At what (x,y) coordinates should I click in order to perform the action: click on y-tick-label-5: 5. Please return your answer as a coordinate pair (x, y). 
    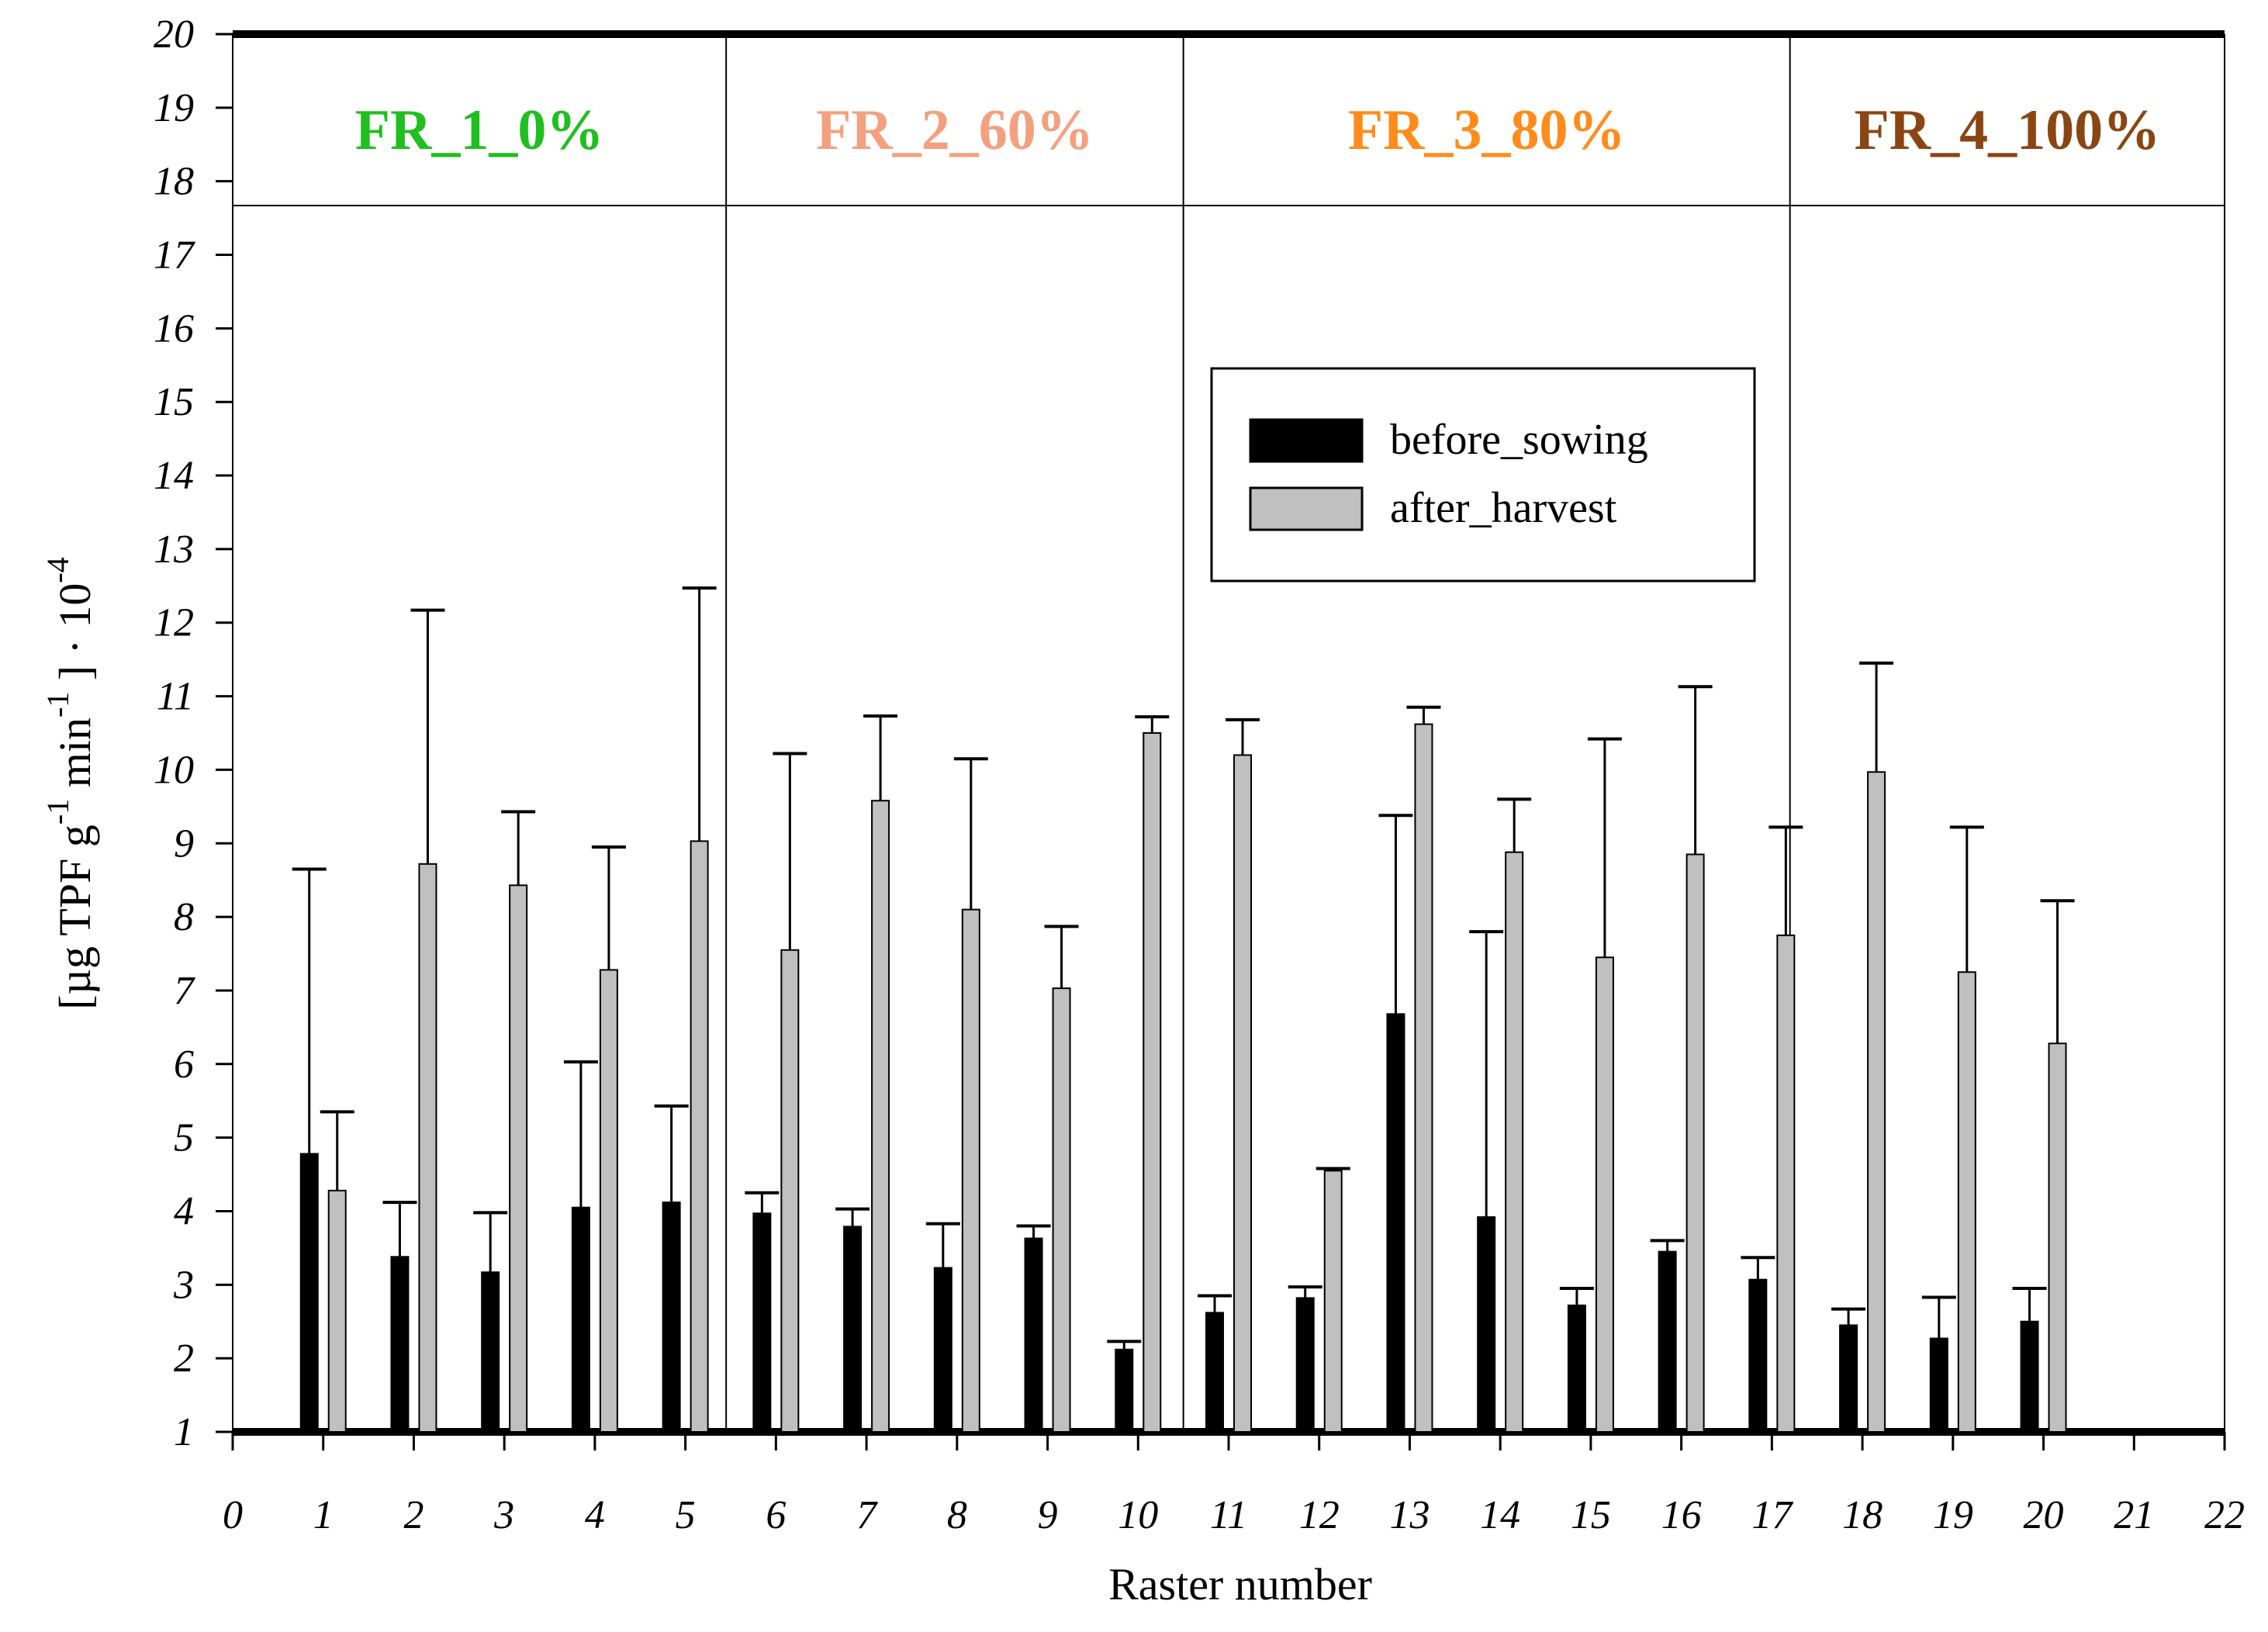
    Looking at the image, I should click on (184, 1138).